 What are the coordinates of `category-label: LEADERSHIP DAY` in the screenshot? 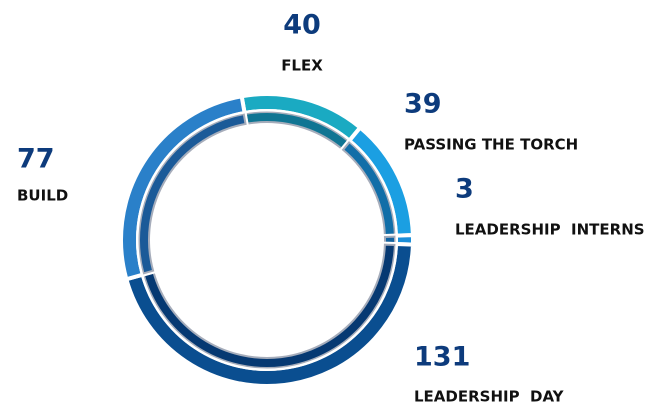 It's located at (489, 396).